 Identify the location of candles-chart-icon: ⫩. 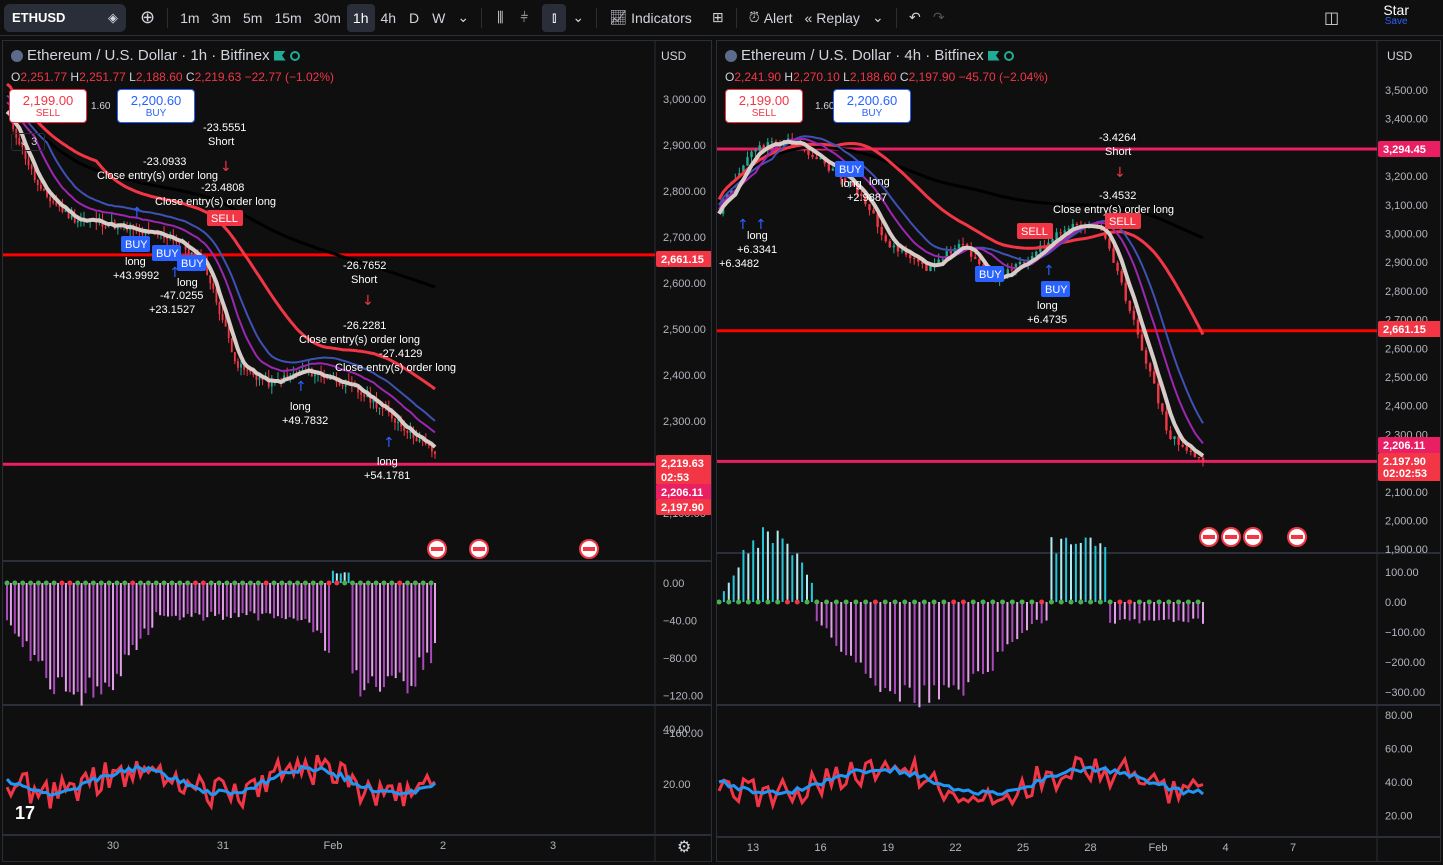
(524, 17).